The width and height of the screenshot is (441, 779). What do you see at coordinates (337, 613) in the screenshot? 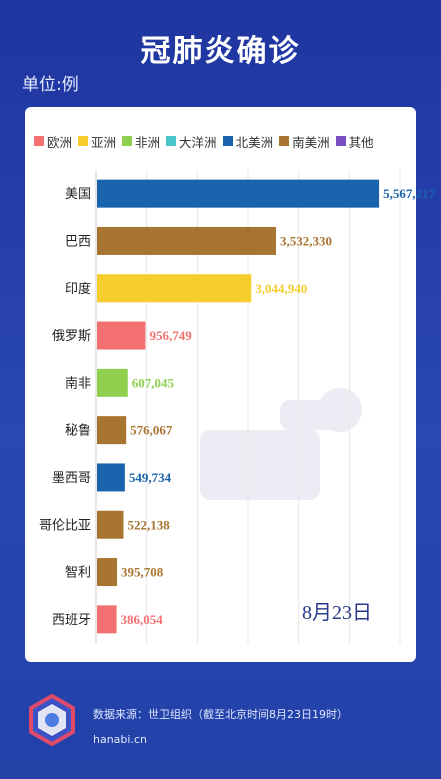
I see `date-annotation: 8月23日` at bounding box center [337, 613].